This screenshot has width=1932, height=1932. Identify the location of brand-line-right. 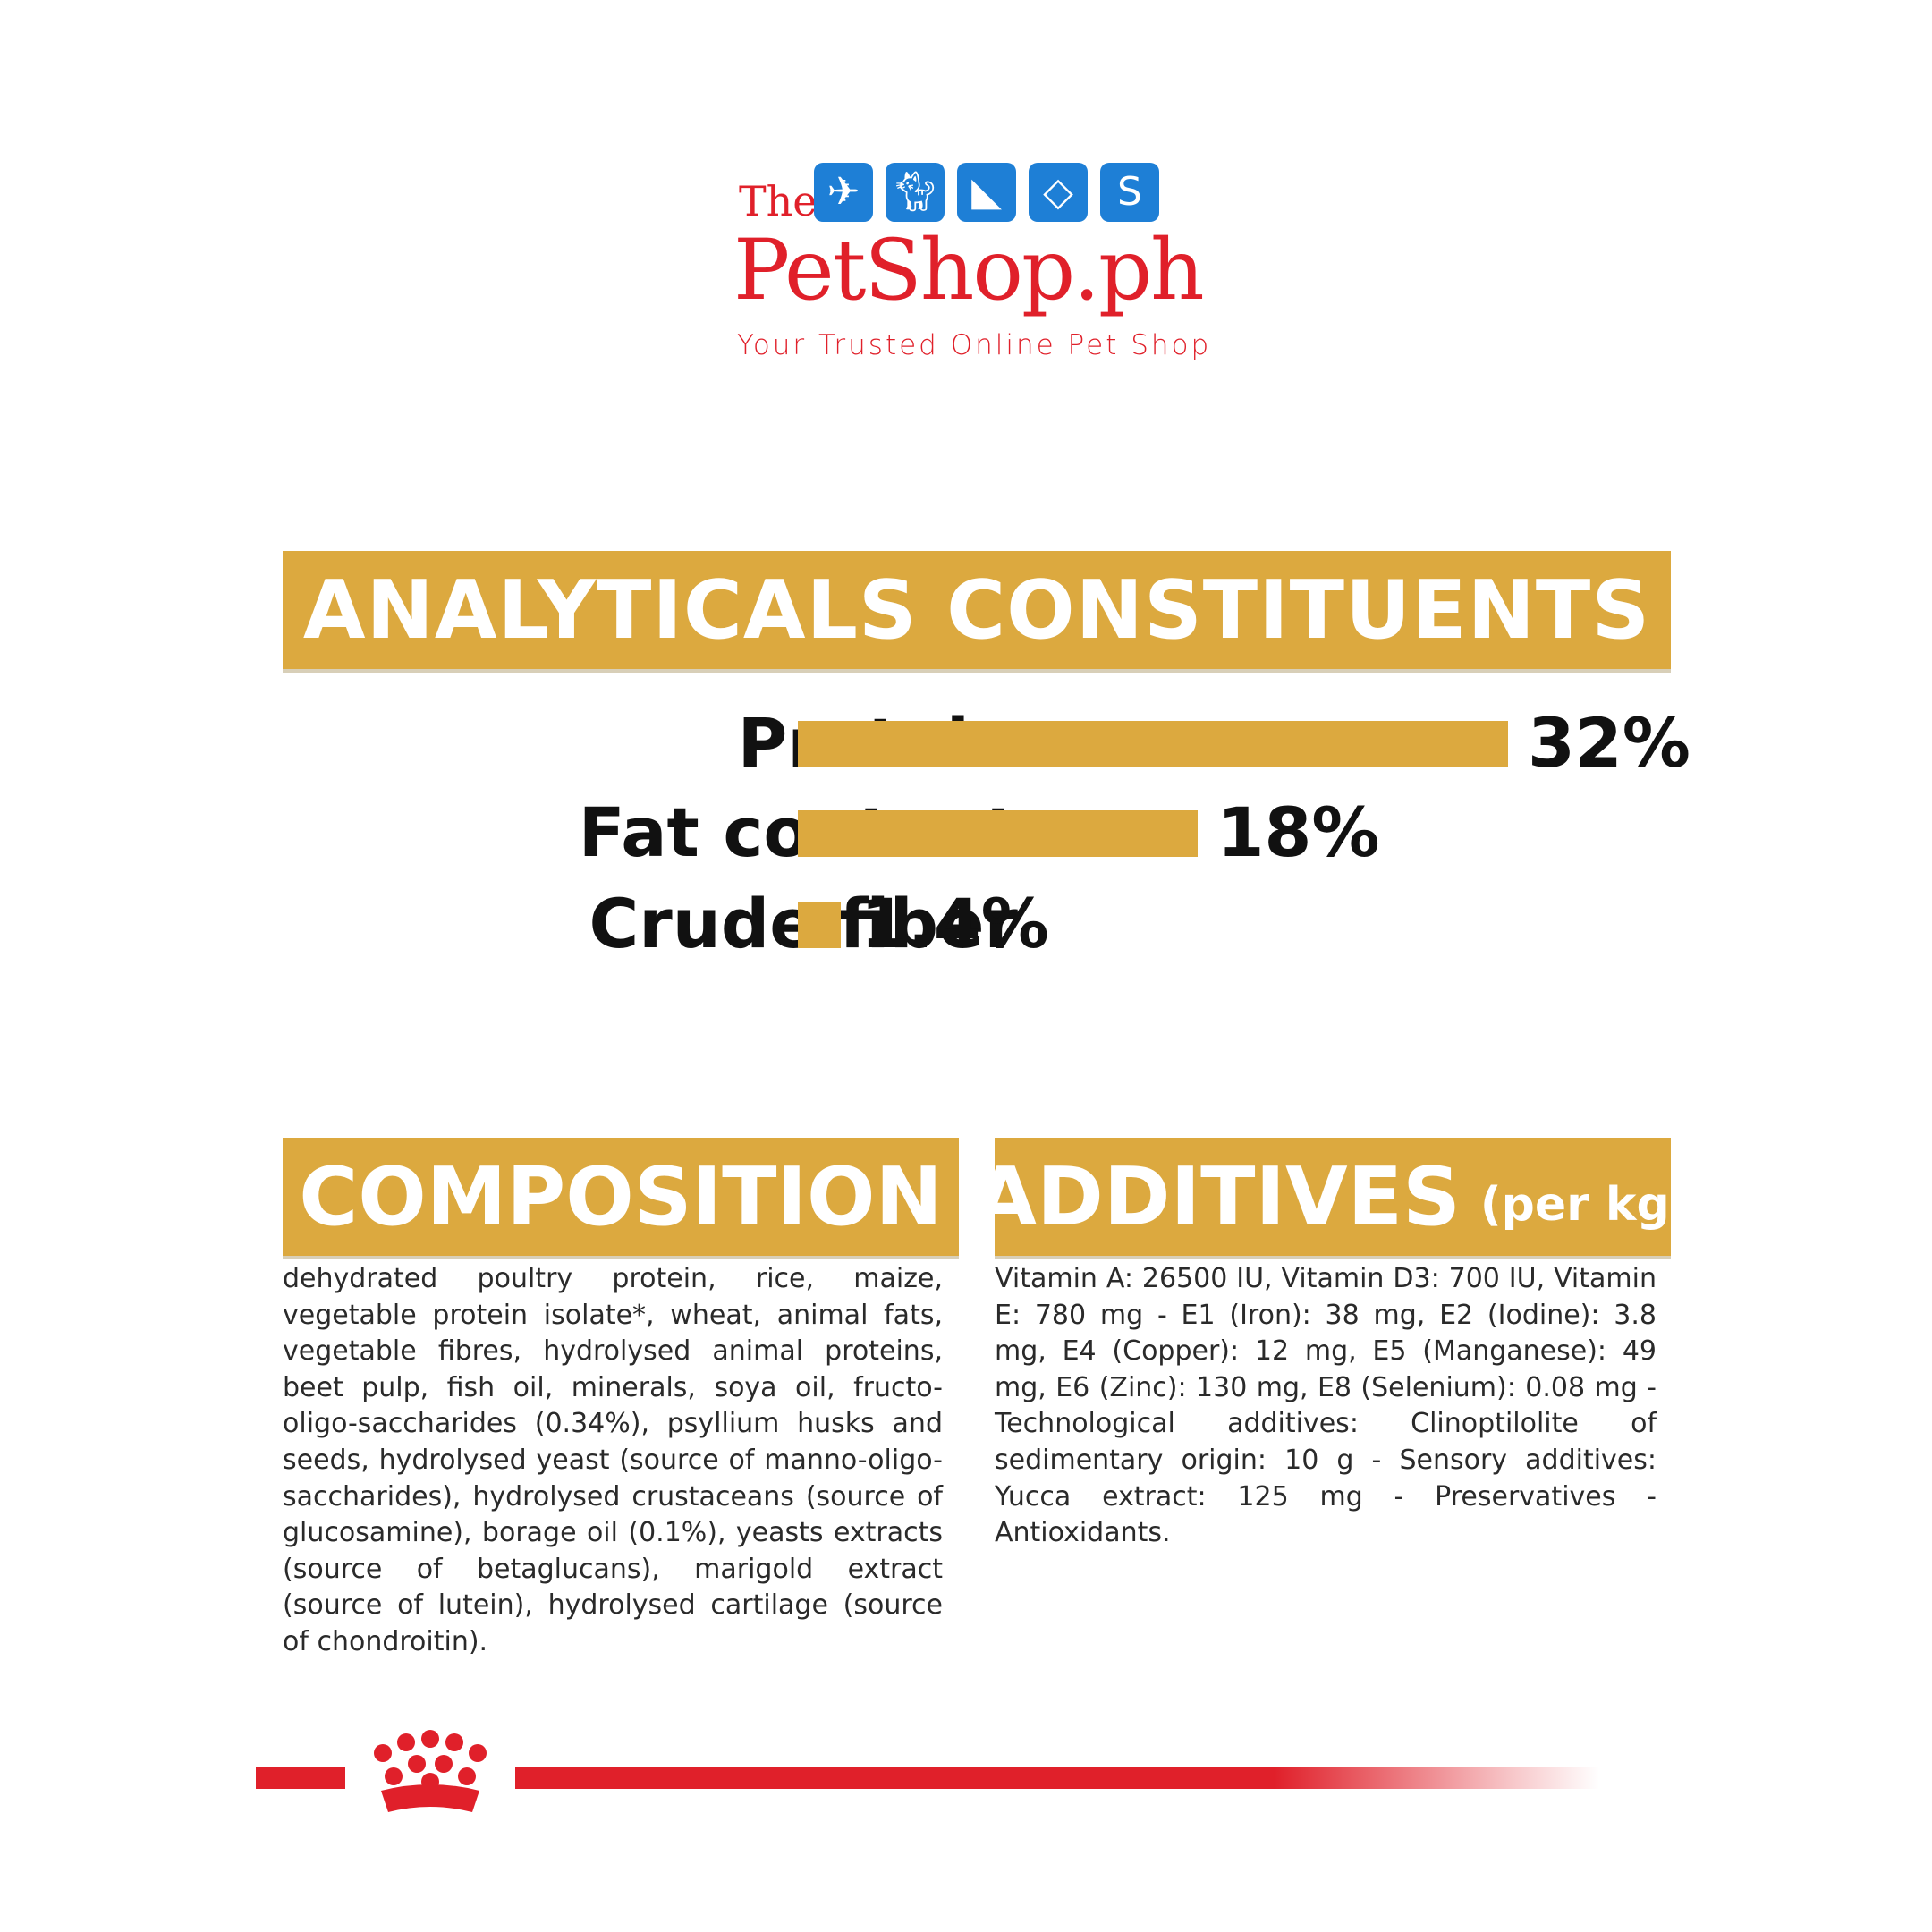
(1057, 1778).